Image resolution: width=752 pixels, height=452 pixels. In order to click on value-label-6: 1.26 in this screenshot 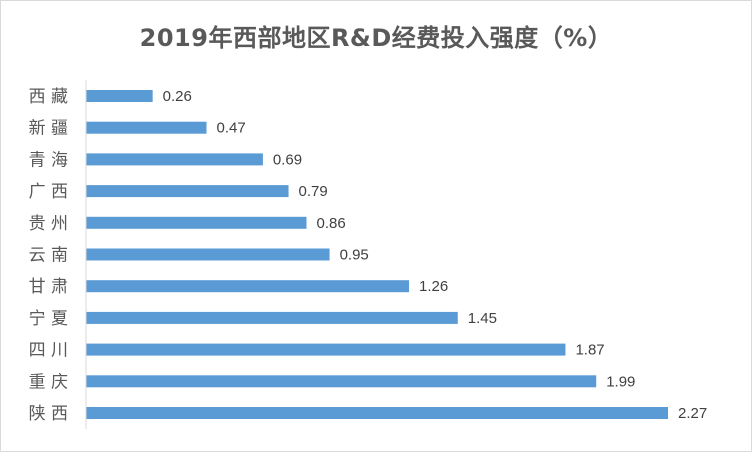, I will do `click(433, 286)`.